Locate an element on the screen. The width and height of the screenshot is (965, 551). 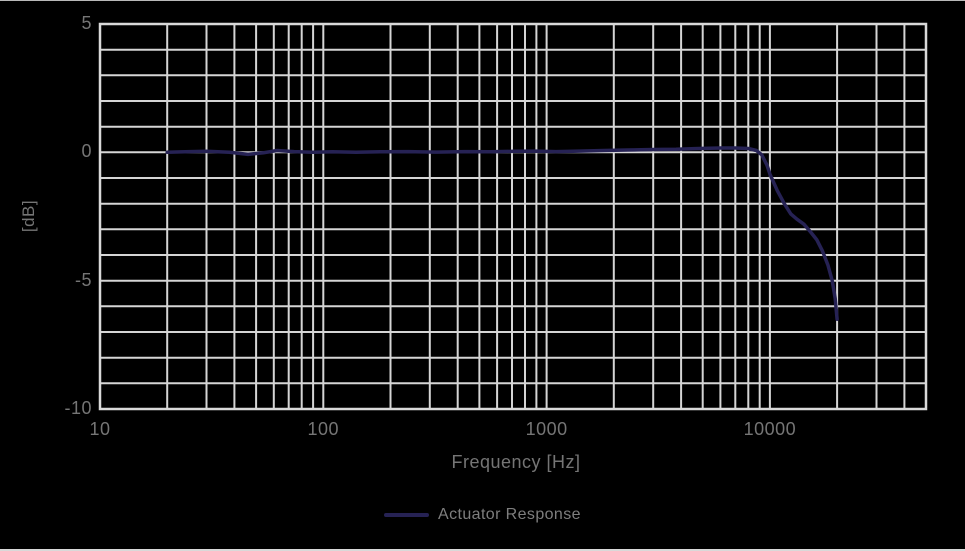
bottom-border-line is located at coordinates (482, 550).